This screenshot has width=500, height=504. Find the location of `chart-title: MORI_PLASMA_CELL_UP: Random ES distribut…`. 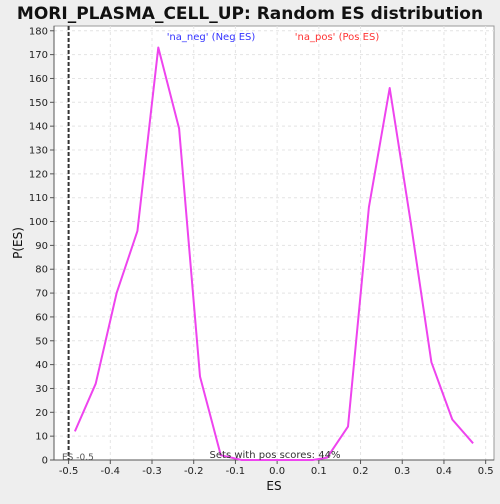

chart-title: MORI_PLASMA_CELL_UP: Random ES distribut… is located at coordinates (250, 14).